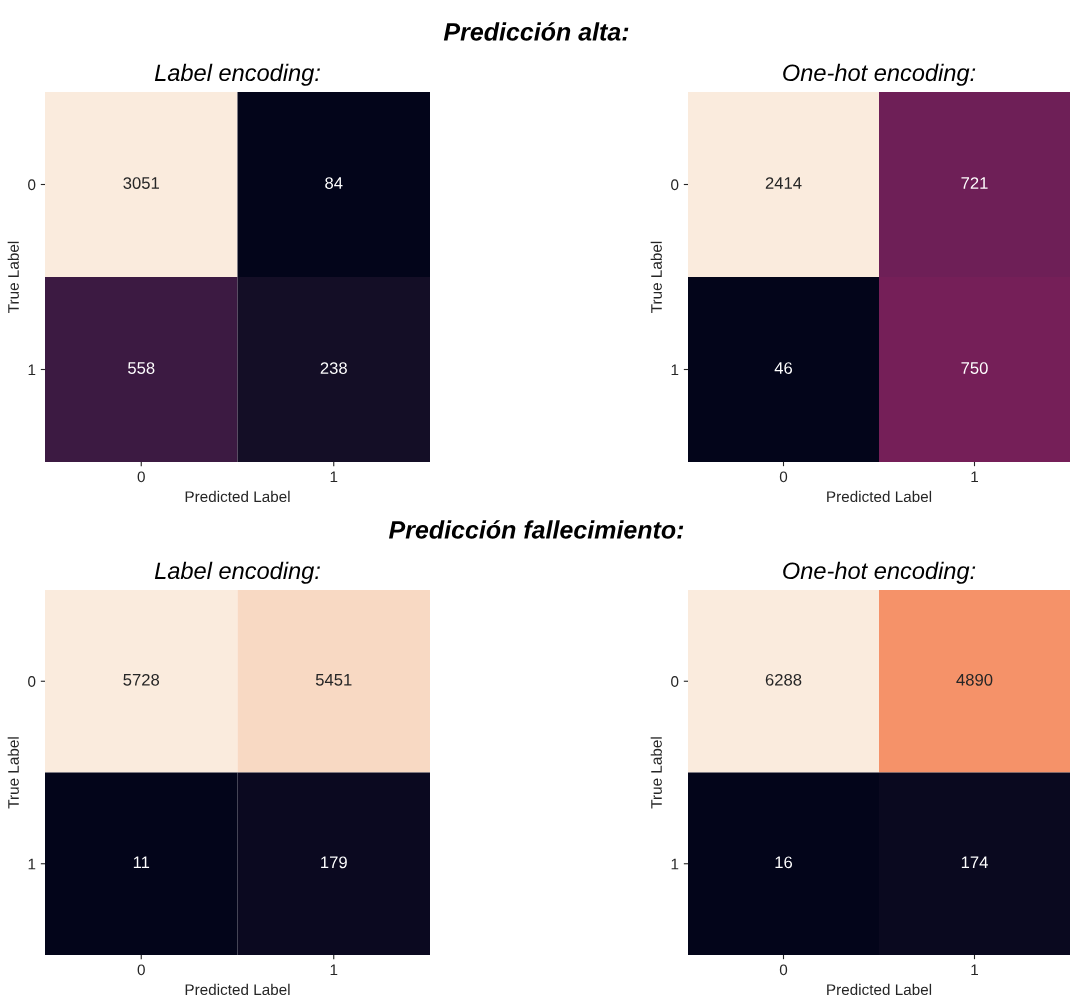  Describe the element at coordinates (783, 183) in the screenshot. I see `data-label: 2414` at that location.